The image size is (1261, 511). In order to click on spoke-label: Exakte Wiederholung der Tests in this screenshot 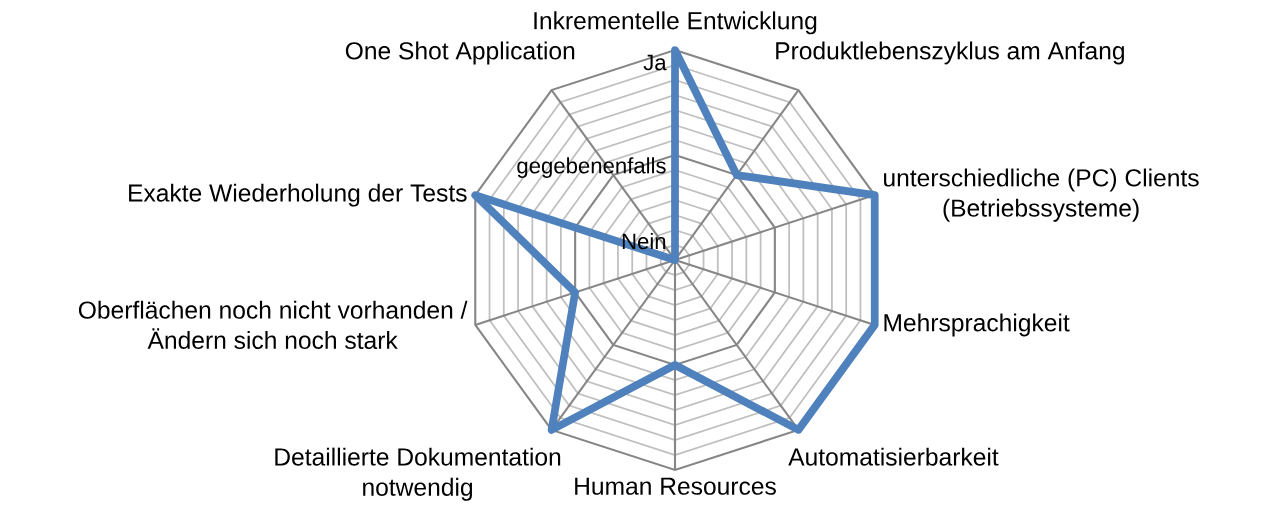, I will do `click(298, 195)`.